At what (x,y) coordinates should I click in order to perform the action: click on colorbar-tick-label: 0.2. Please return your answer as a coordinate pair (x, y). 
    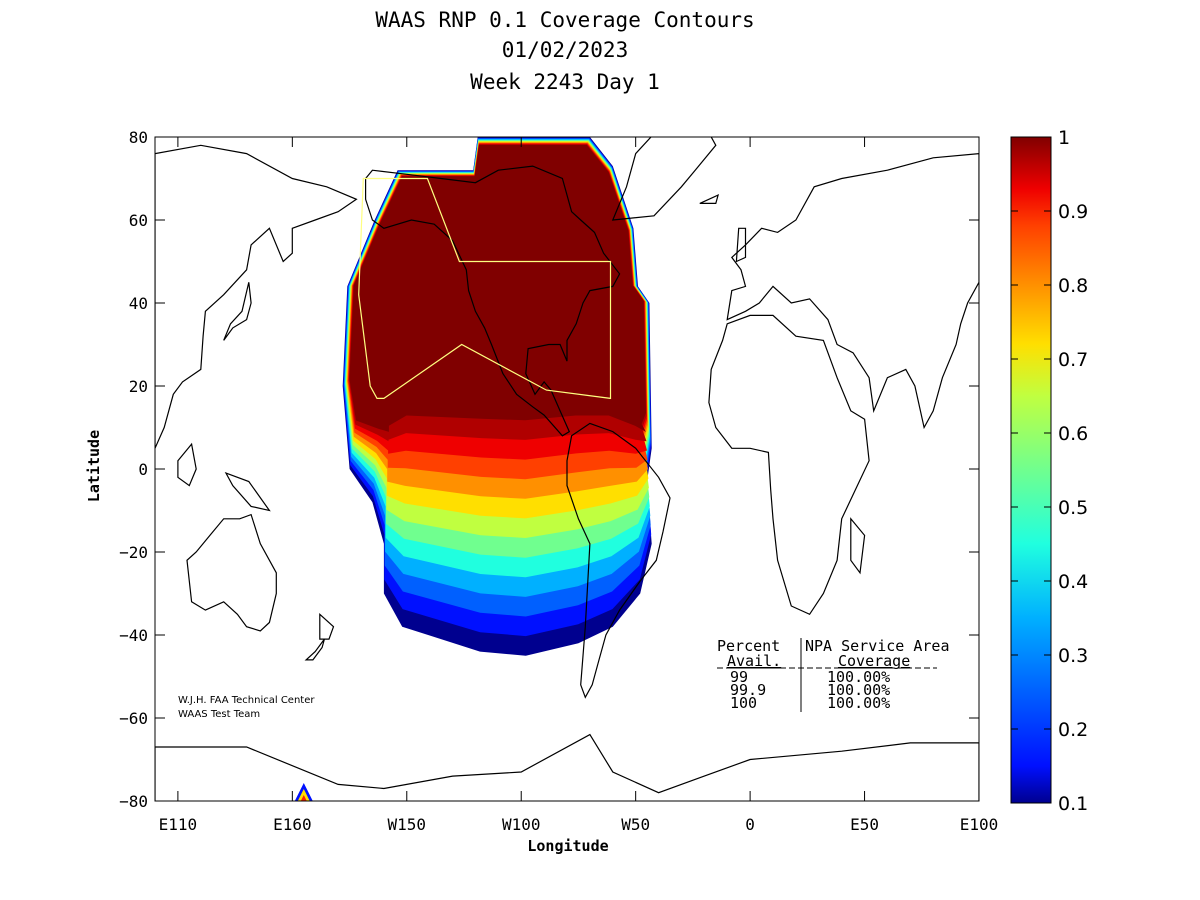
    Looking at the image, I should click on (1073, 730).